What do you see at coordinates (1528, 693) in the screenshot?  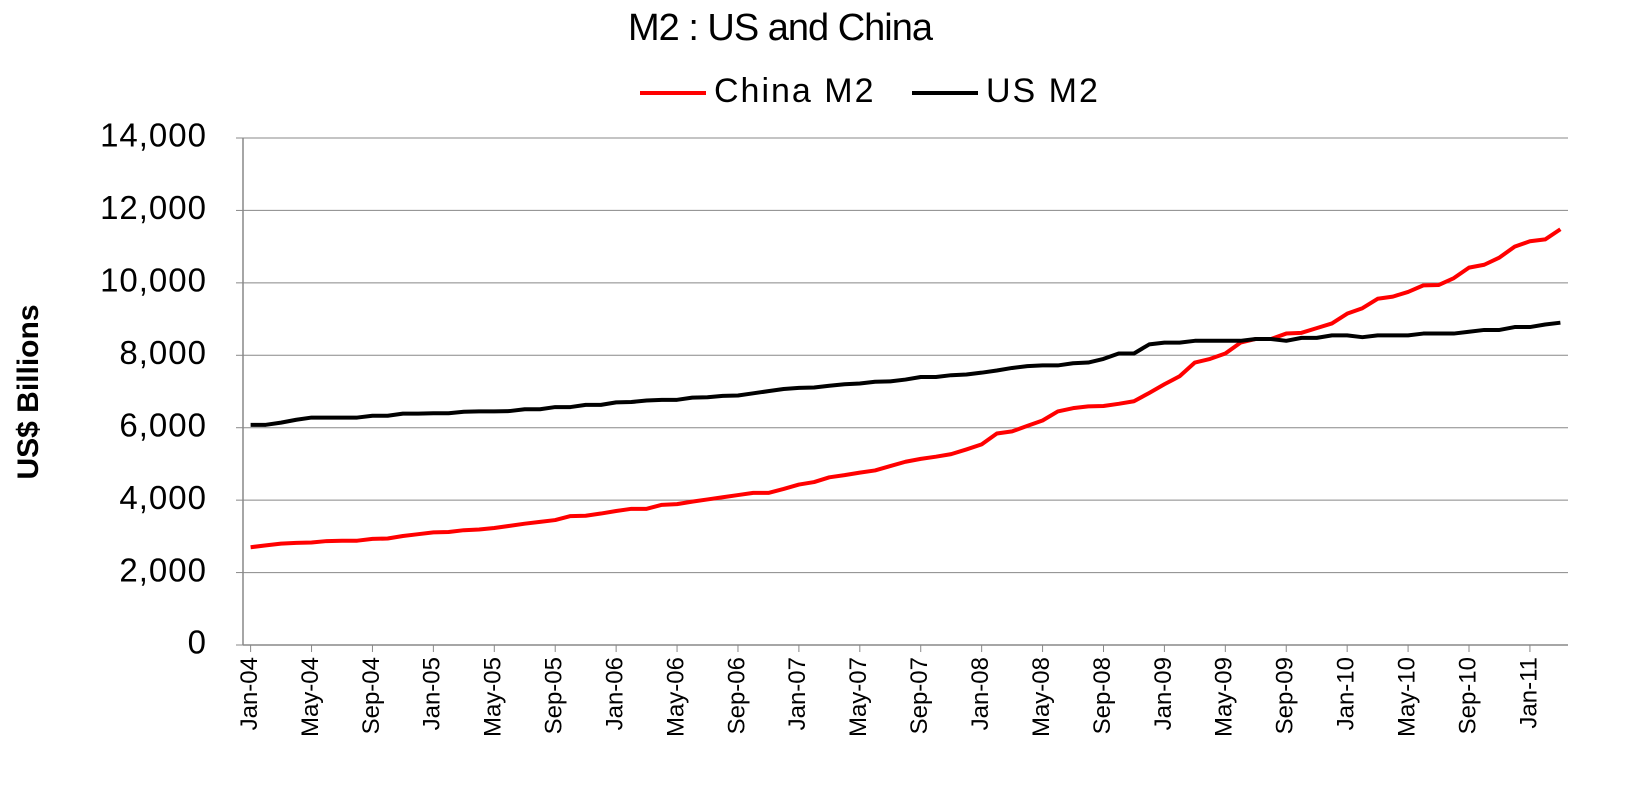 I see `x-tick-label: Jan-11` at bounding box center [1528, 693].